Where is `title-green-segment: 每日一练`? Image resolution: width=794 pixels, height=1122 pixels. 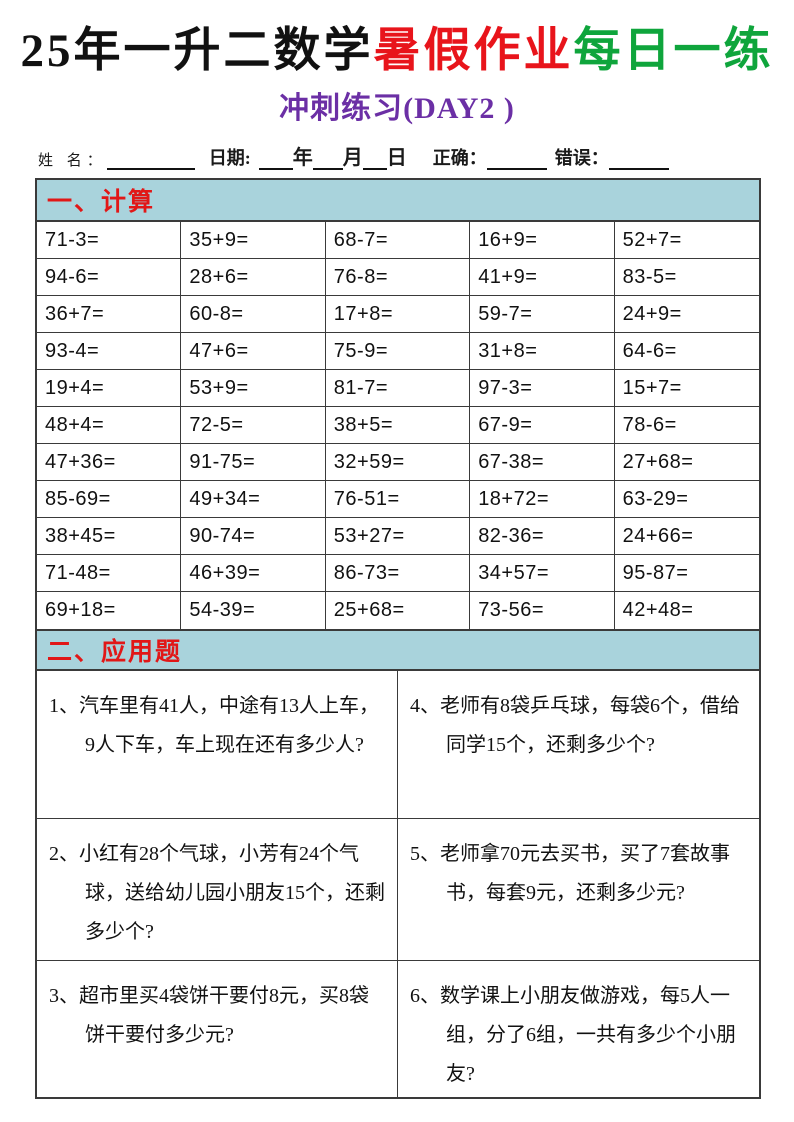 title-green-segment: 每日一练 is located at coordinates (673, 51).